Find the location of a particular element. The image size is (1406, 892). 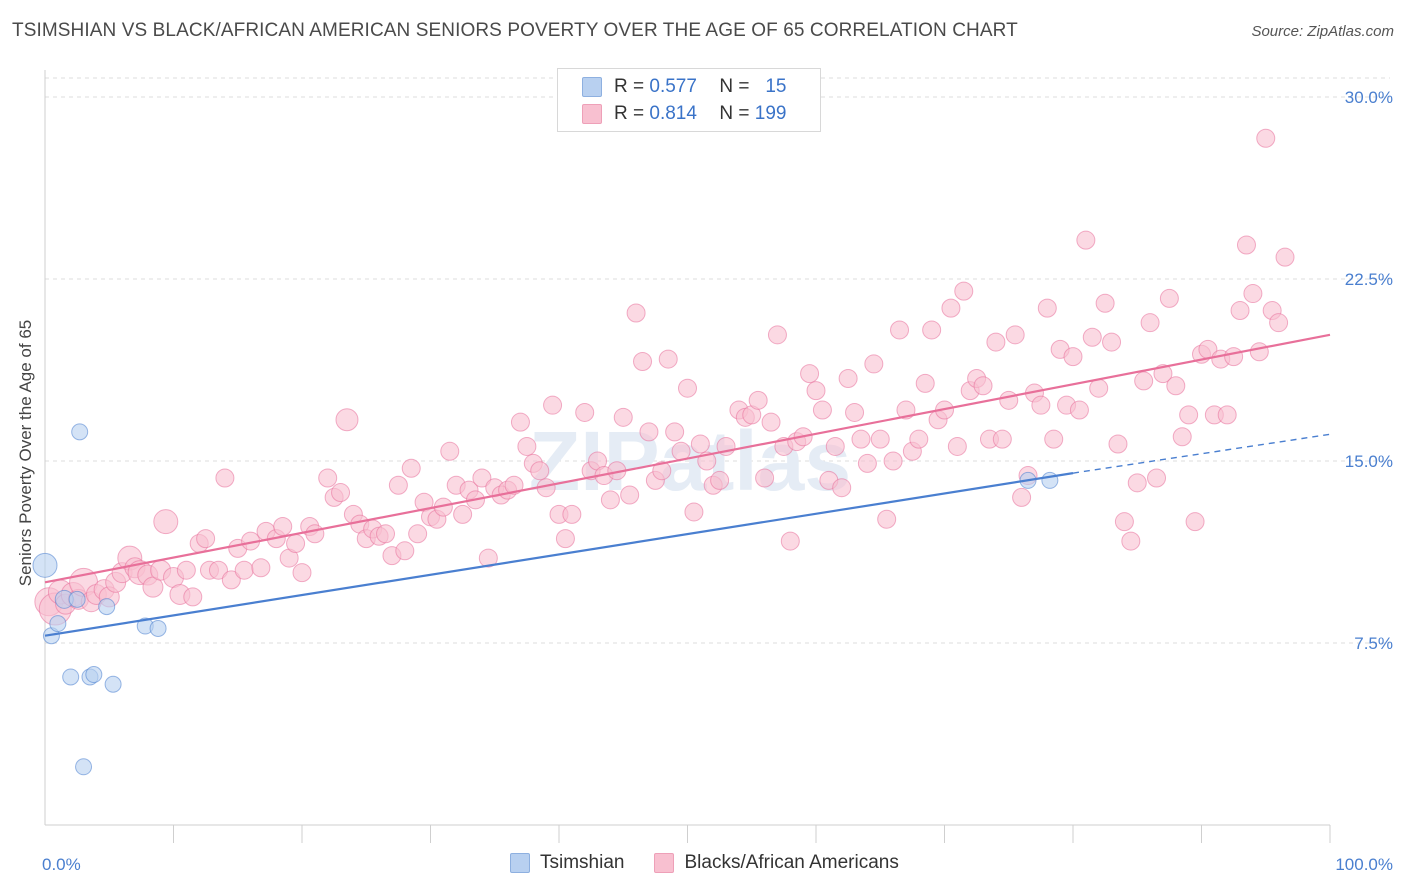

legend-row-tsimshian: R = 0.577 N = 15 is located at coordinates (684, 87).